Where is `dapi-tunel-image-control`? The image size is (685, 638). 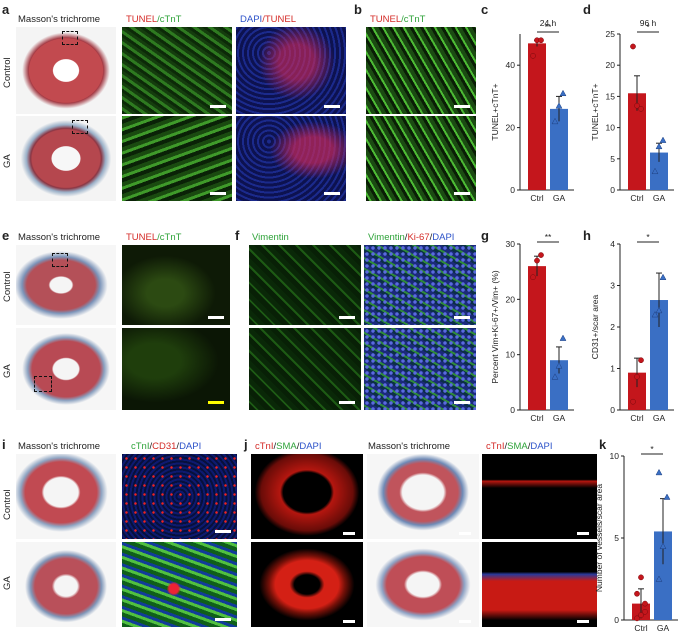 dapi-tunel-image-control is located at coordinates (291, 70).